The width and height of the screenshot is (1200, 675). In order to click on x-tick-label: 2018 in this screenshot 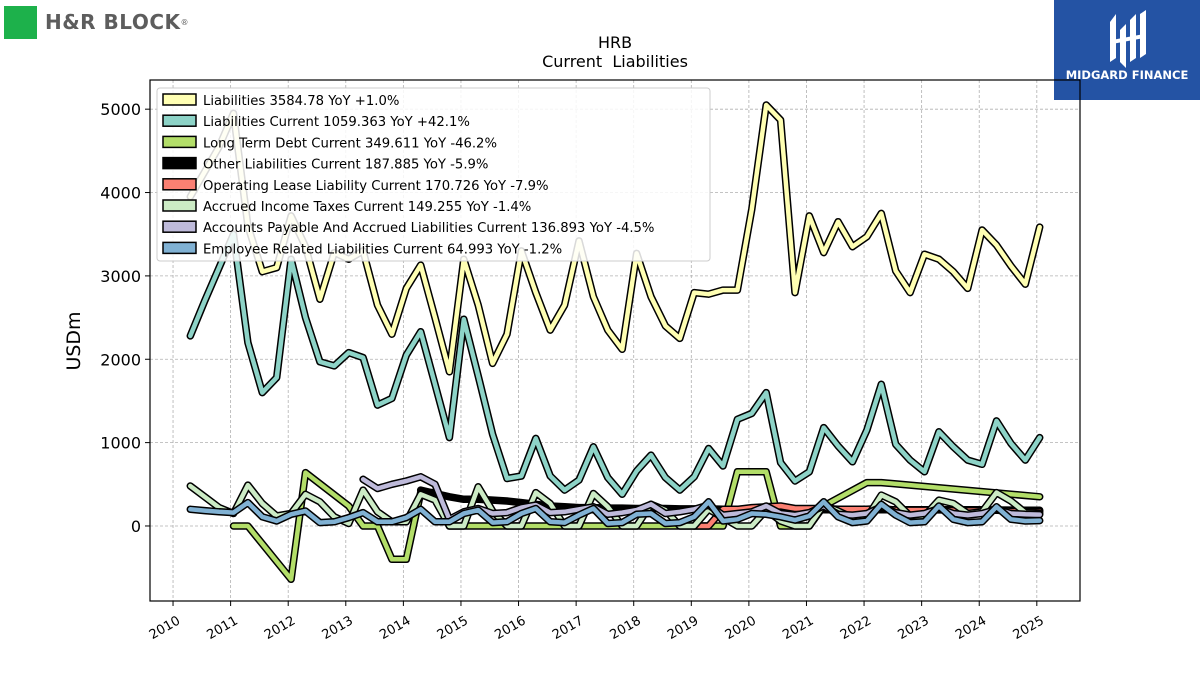, I will do `click(626, 628)`.